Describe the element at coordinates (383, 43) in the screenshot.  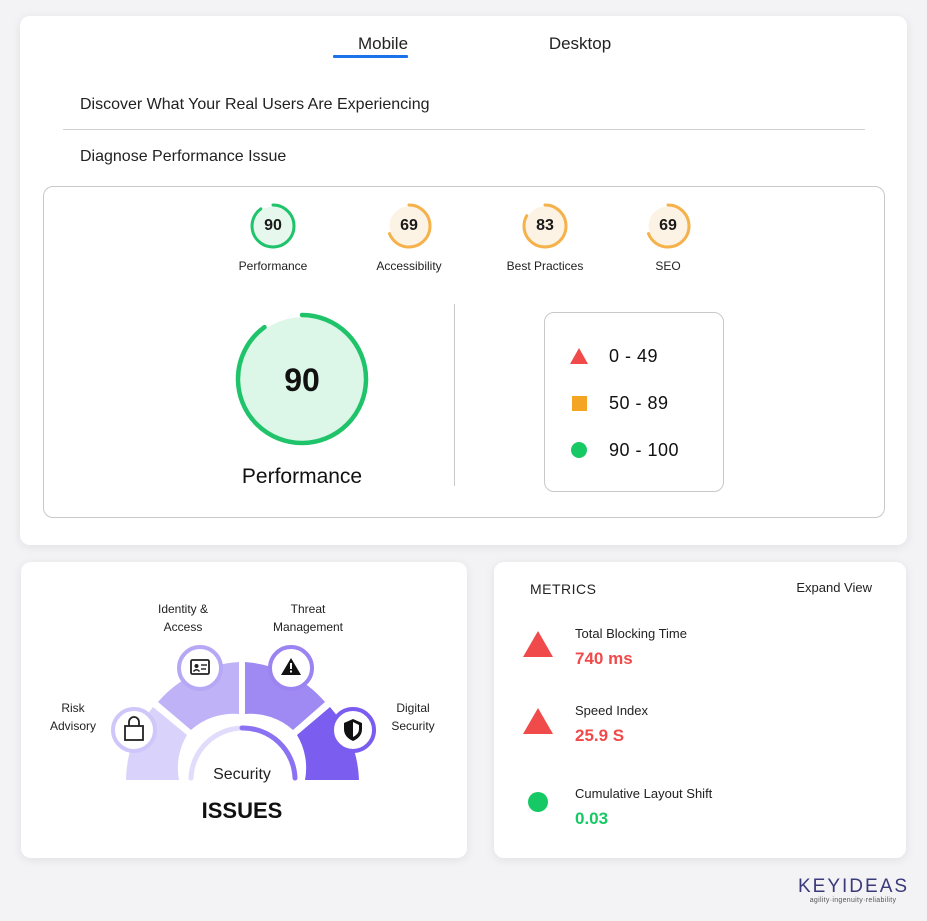
I see `tab-mobile: Mobile` at that location.